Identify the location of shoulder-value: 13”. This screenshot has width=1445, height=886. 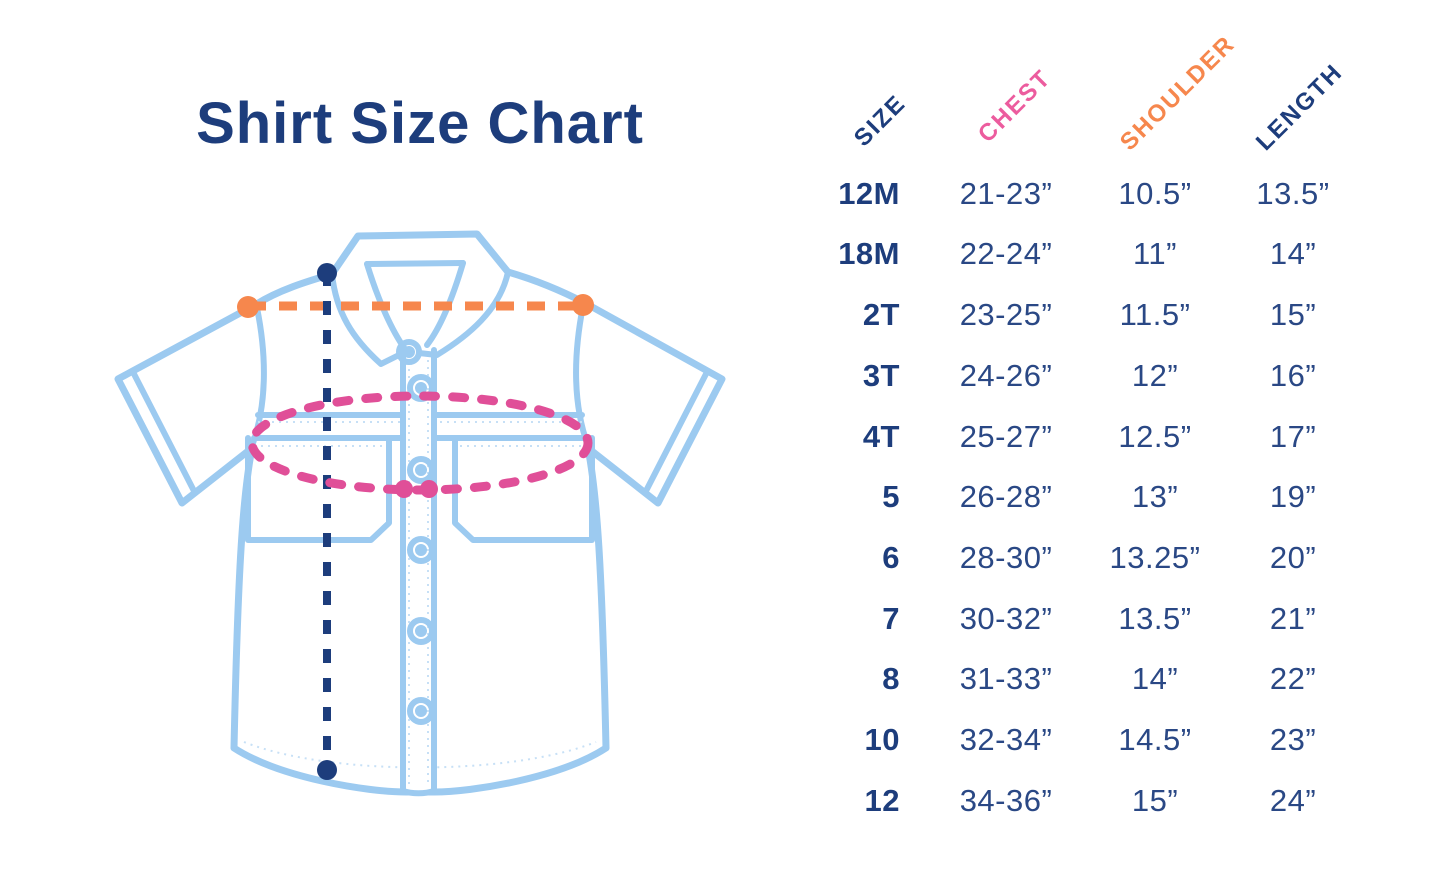
(1155, 496).